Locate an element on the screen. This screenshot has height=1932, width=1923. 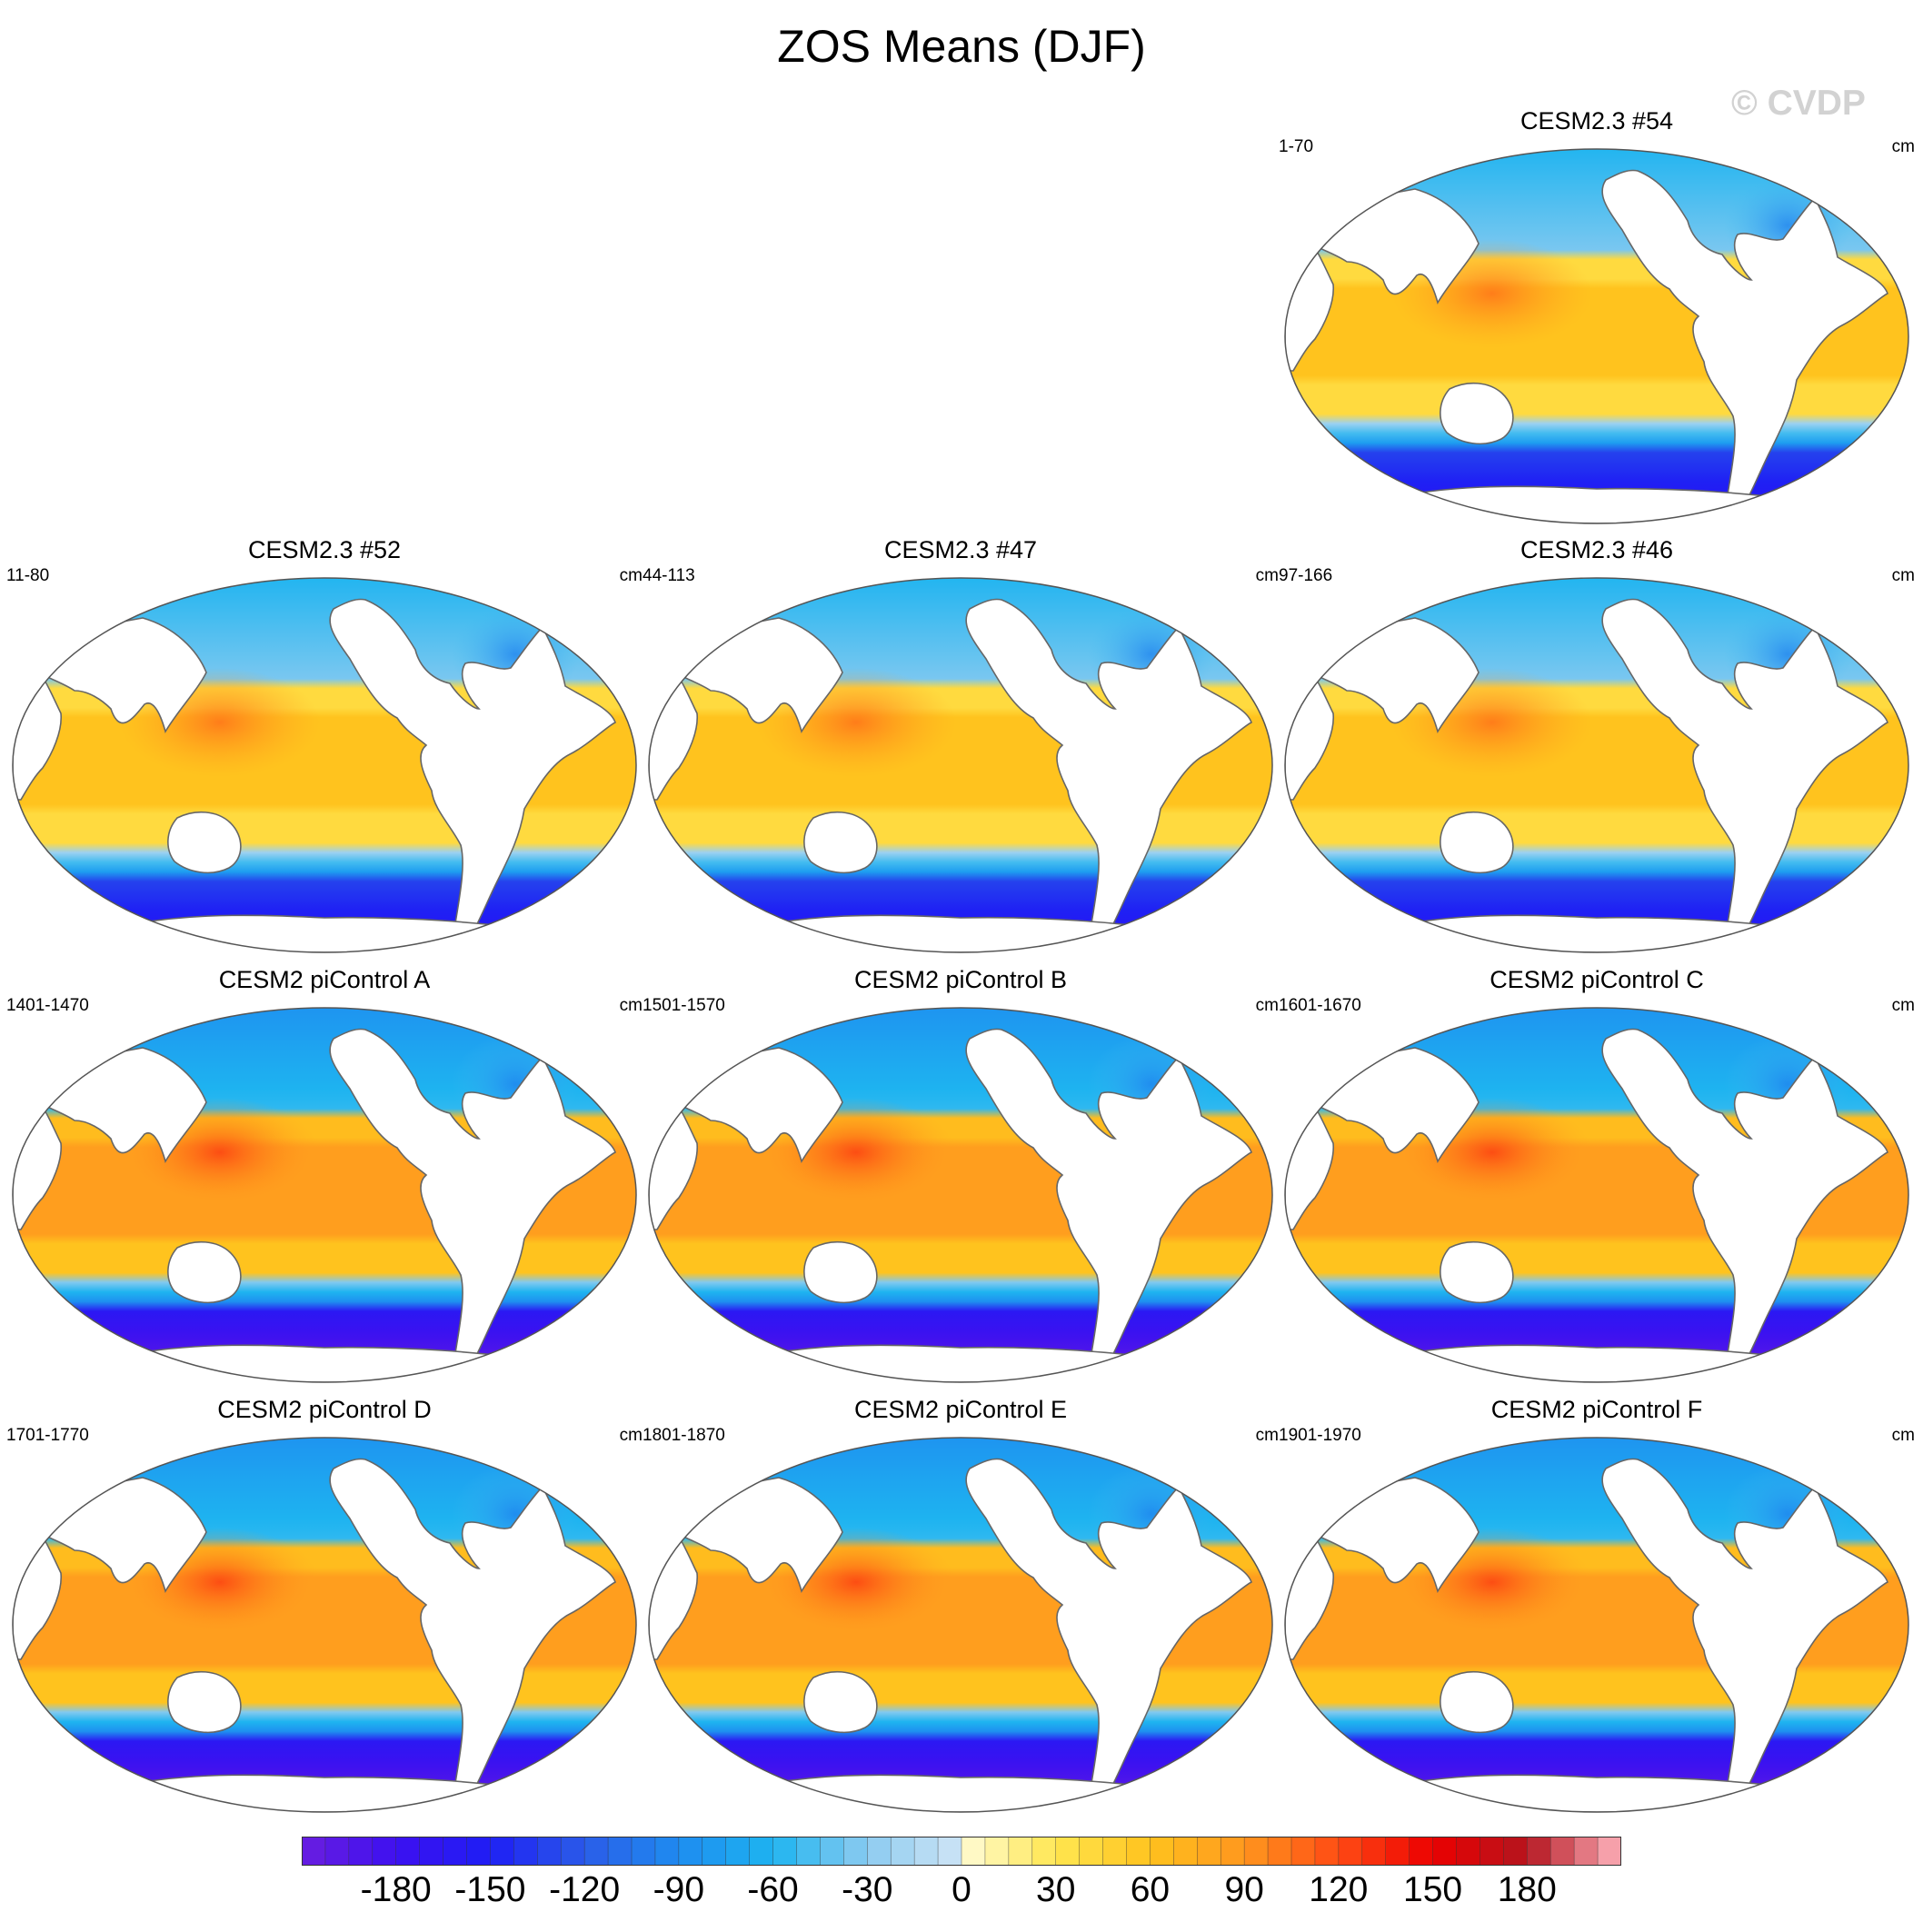
map-panel: CESM2 piControl A 1401-1470 cm is located at coordinates (324, 1175).